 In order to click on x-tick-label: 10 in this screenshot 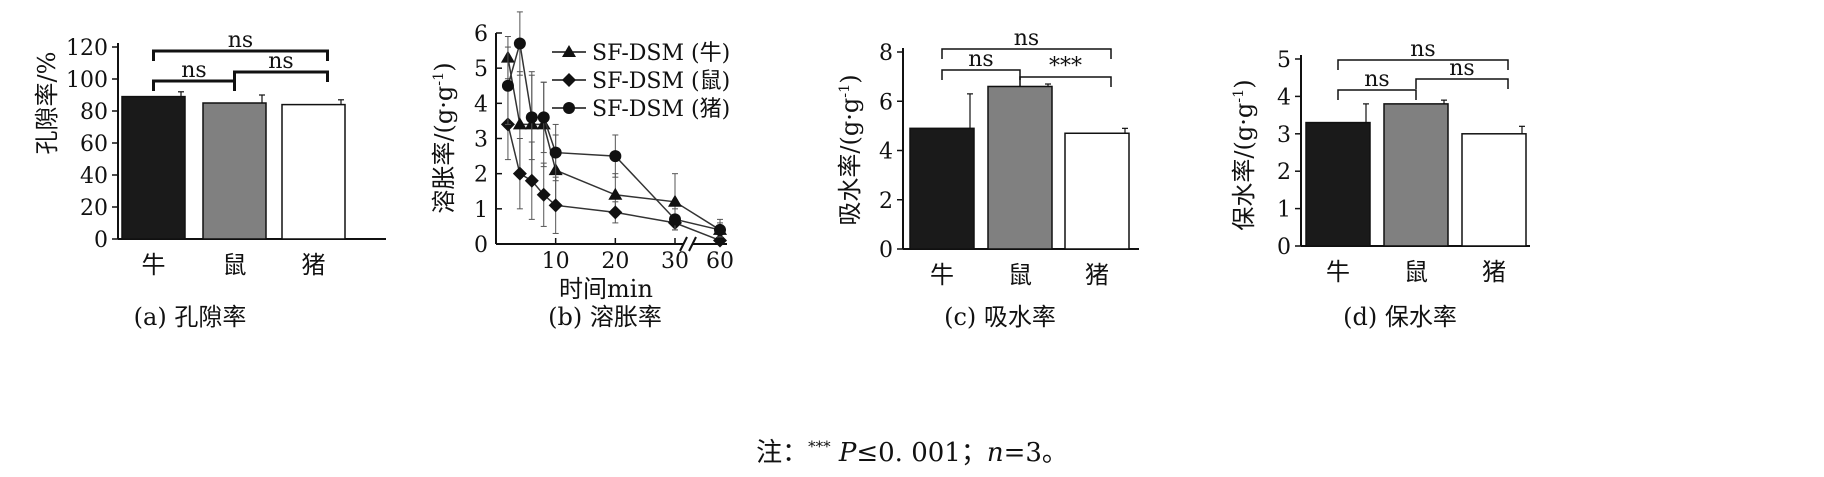, I will do `click(556, 261)`.